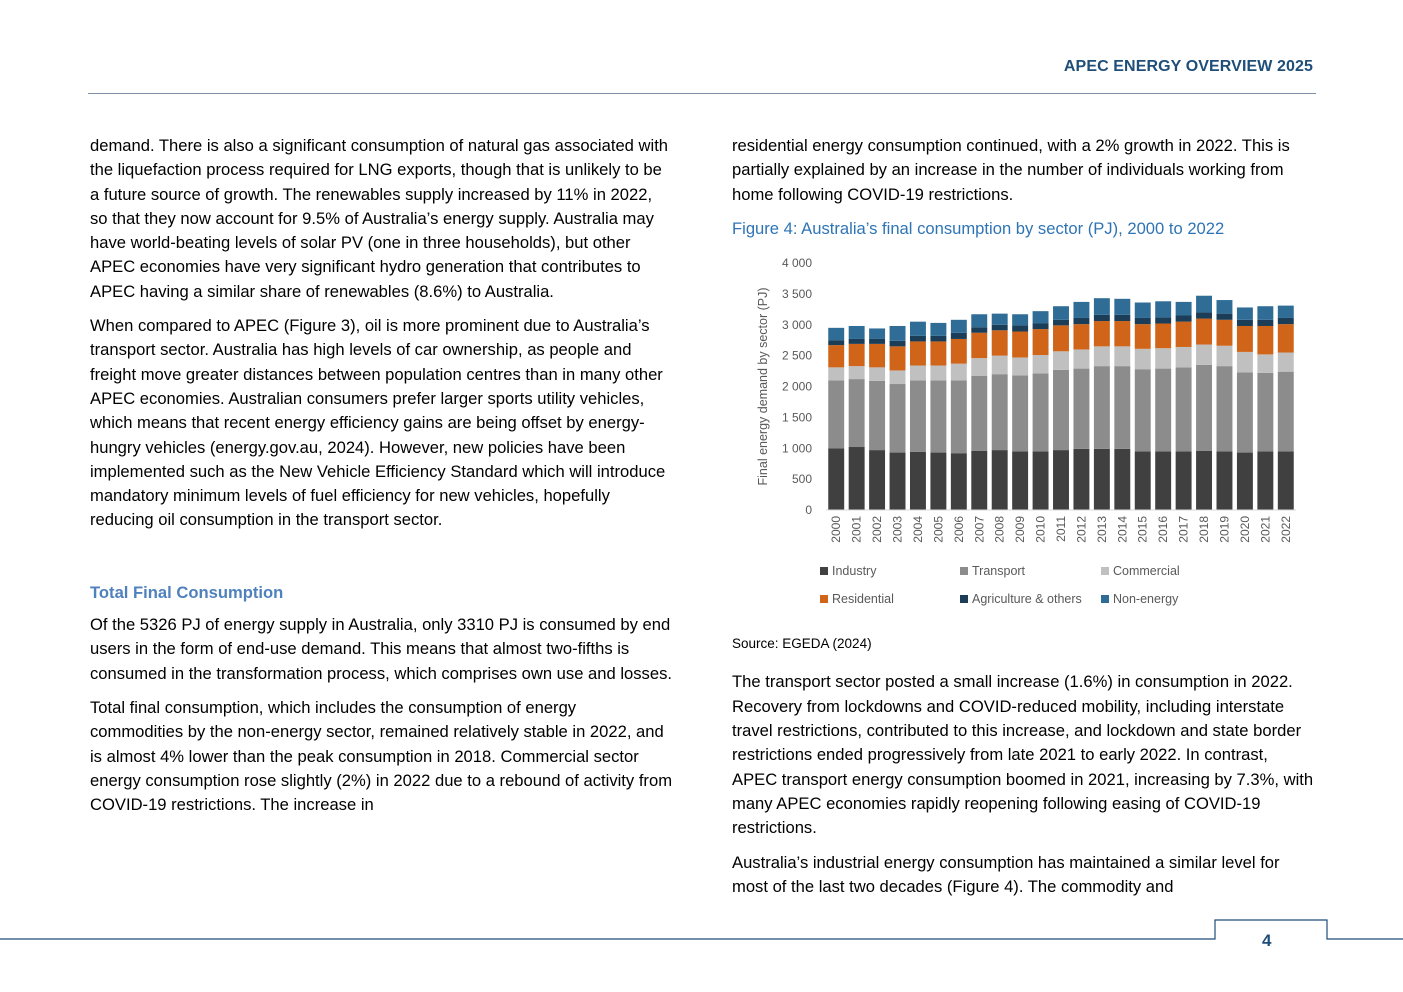 The height and width of the screenshot is (992, 1403). What do you see at coordinates (938, 529) in the screenshot?
I see `x-tick-label: 2005` at bounding box center [938, 529].